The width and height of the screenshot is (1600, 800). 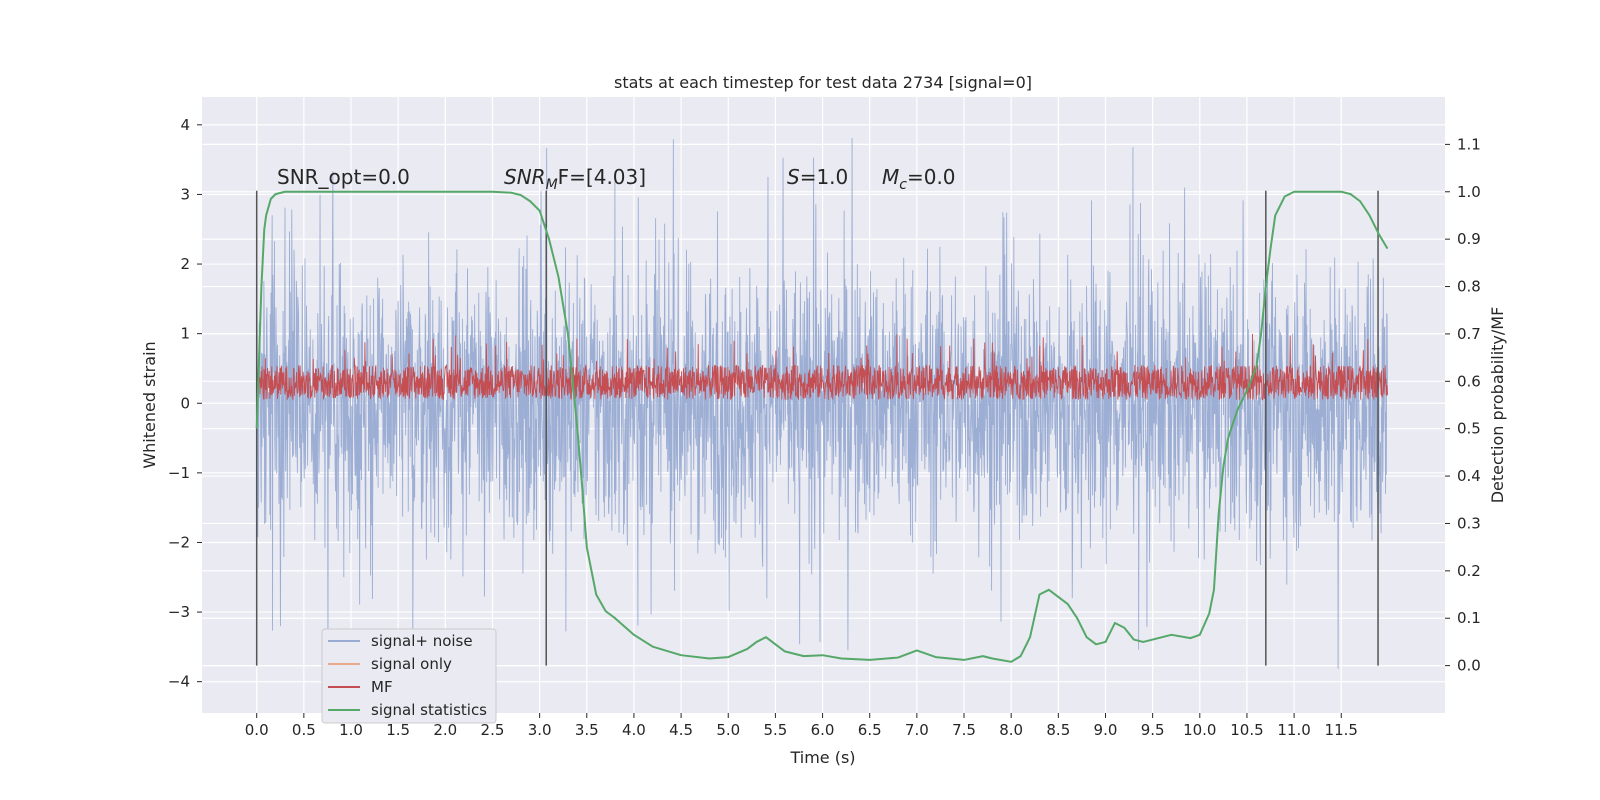 What do you see at coordinates (429, 710) in the screenshot?
I see `legend-label-signal-statistics: signal statistics` at bounding box center [429, 710].